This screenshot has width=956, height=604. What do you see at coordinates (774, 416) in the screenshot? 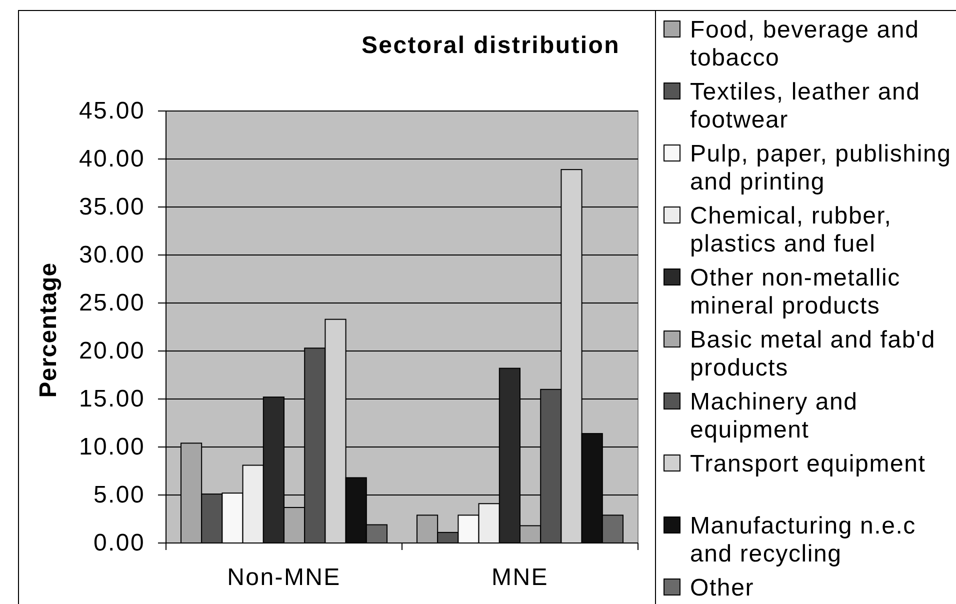
I see `legend-label: Machinery and equipment` at bounding box center [774, 416].